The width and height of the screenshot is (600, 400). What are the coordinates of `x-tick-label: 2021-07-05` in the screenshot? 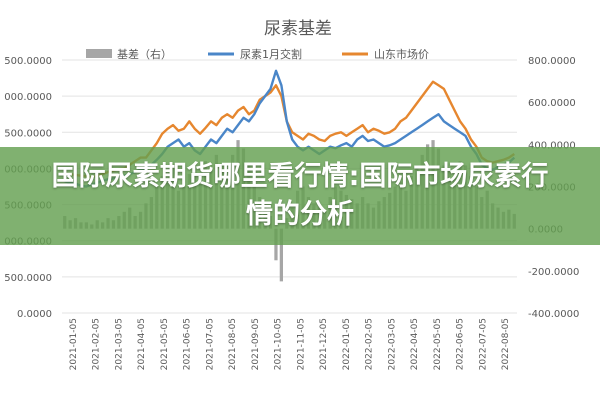 It's located at (210, 344).